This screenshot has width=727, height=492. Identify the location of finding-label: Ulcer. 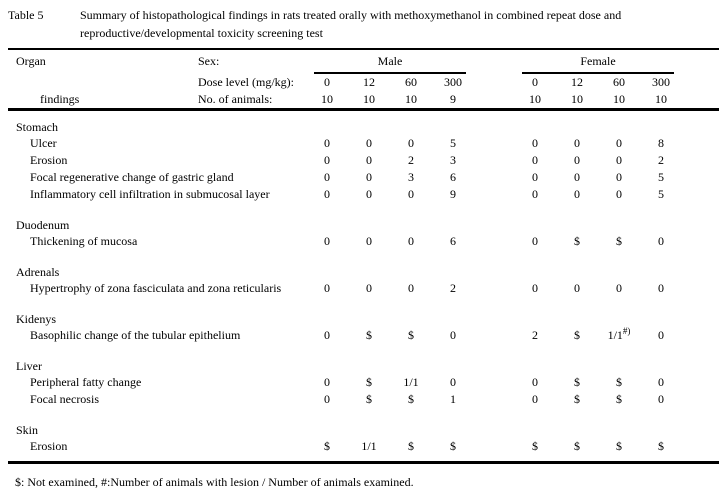
(43, 143).